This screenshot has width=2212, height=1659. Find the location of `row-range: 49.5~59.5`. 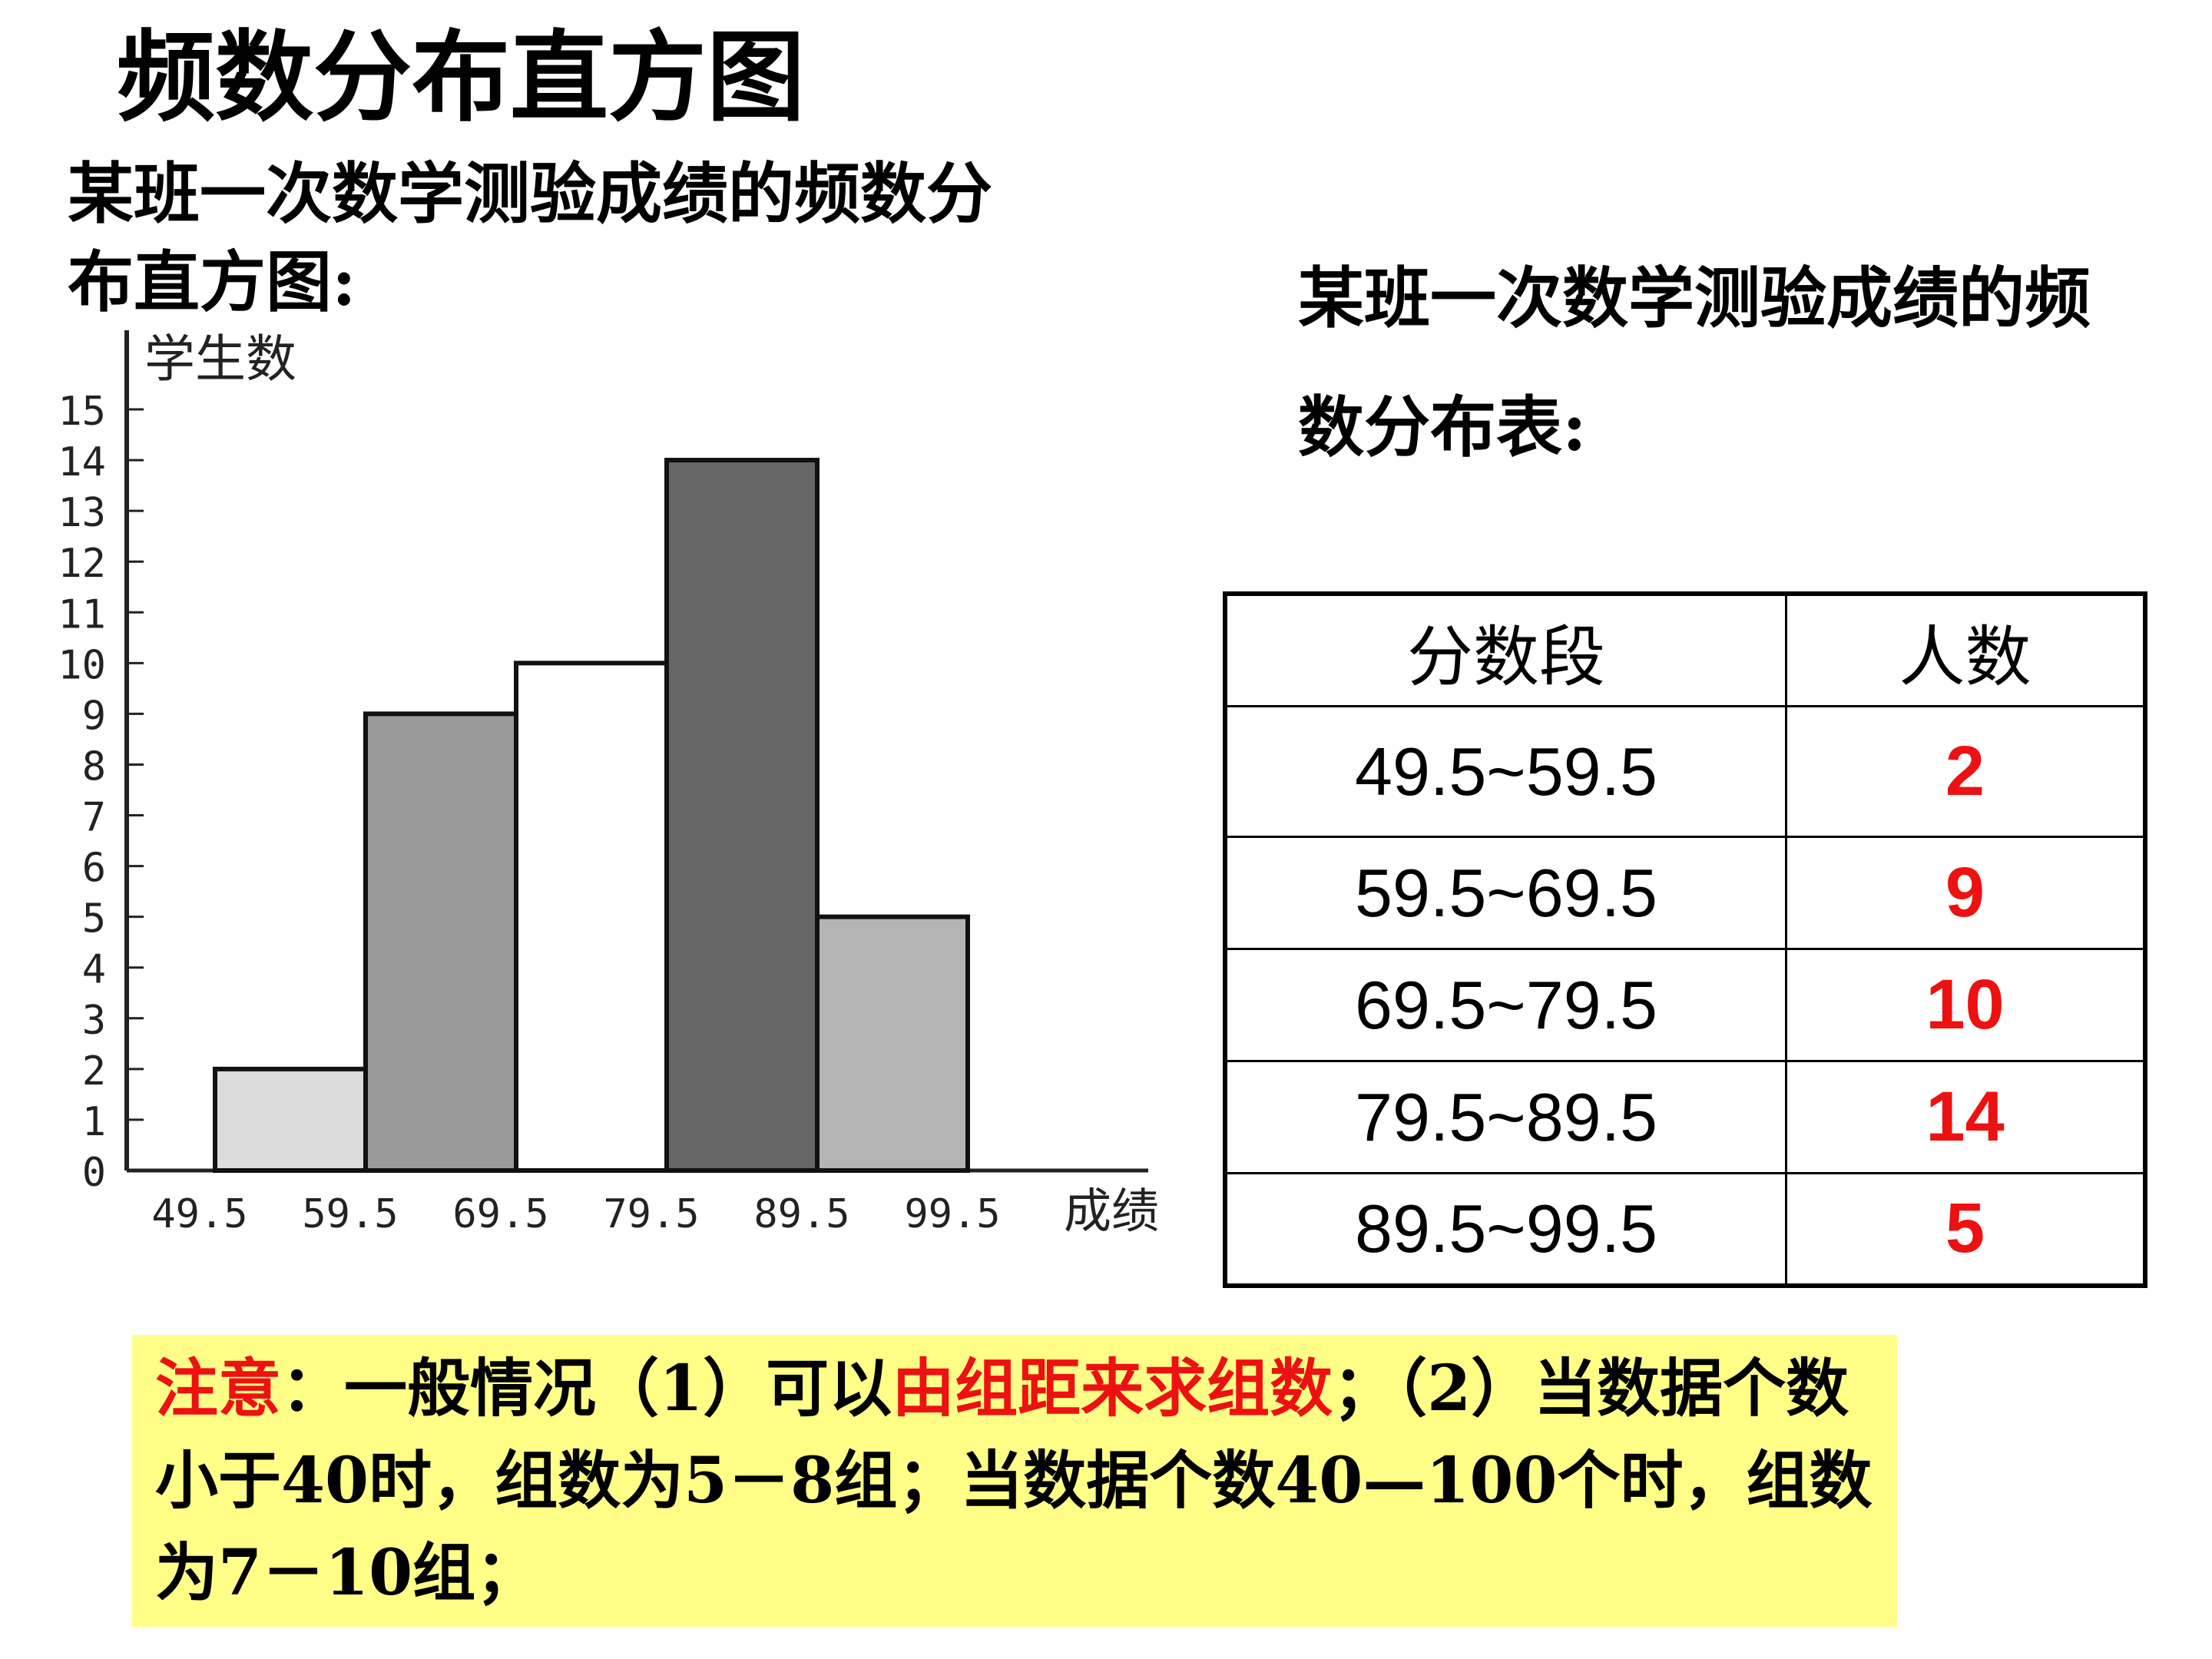

row-range: 49.5~59.5 is located at coordinates (1505, 772).